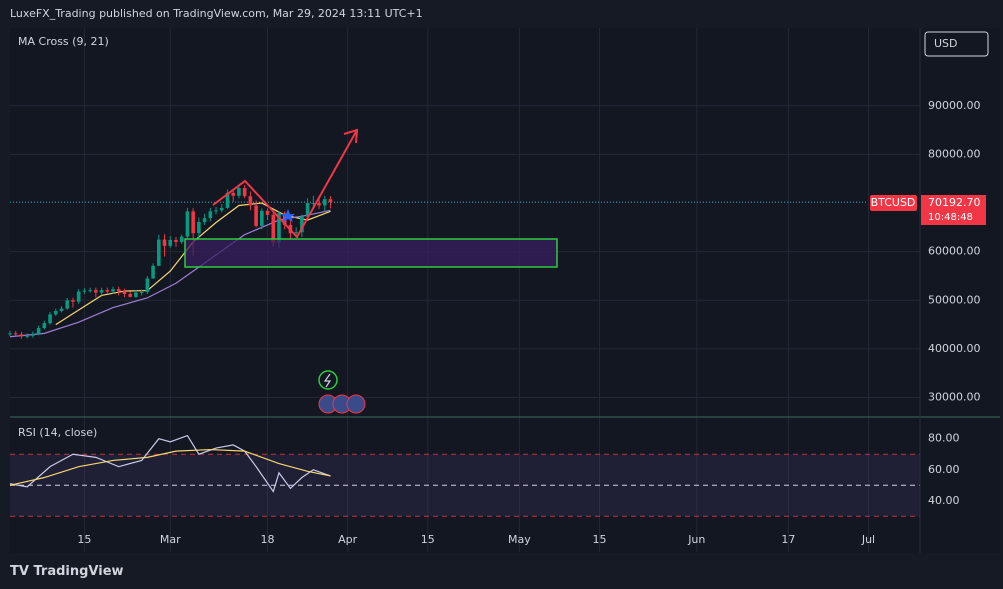 The height and width of the screenshot is (589, 1003). Describe the element at coordinates (696, 539) in the screenshot. I see `x-tick-label: Jun` at that location.